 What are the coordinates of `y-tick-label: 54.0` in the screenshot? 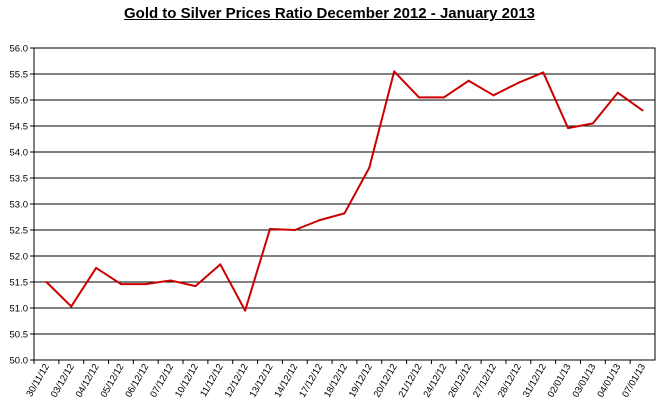 It's located at (19, 153).